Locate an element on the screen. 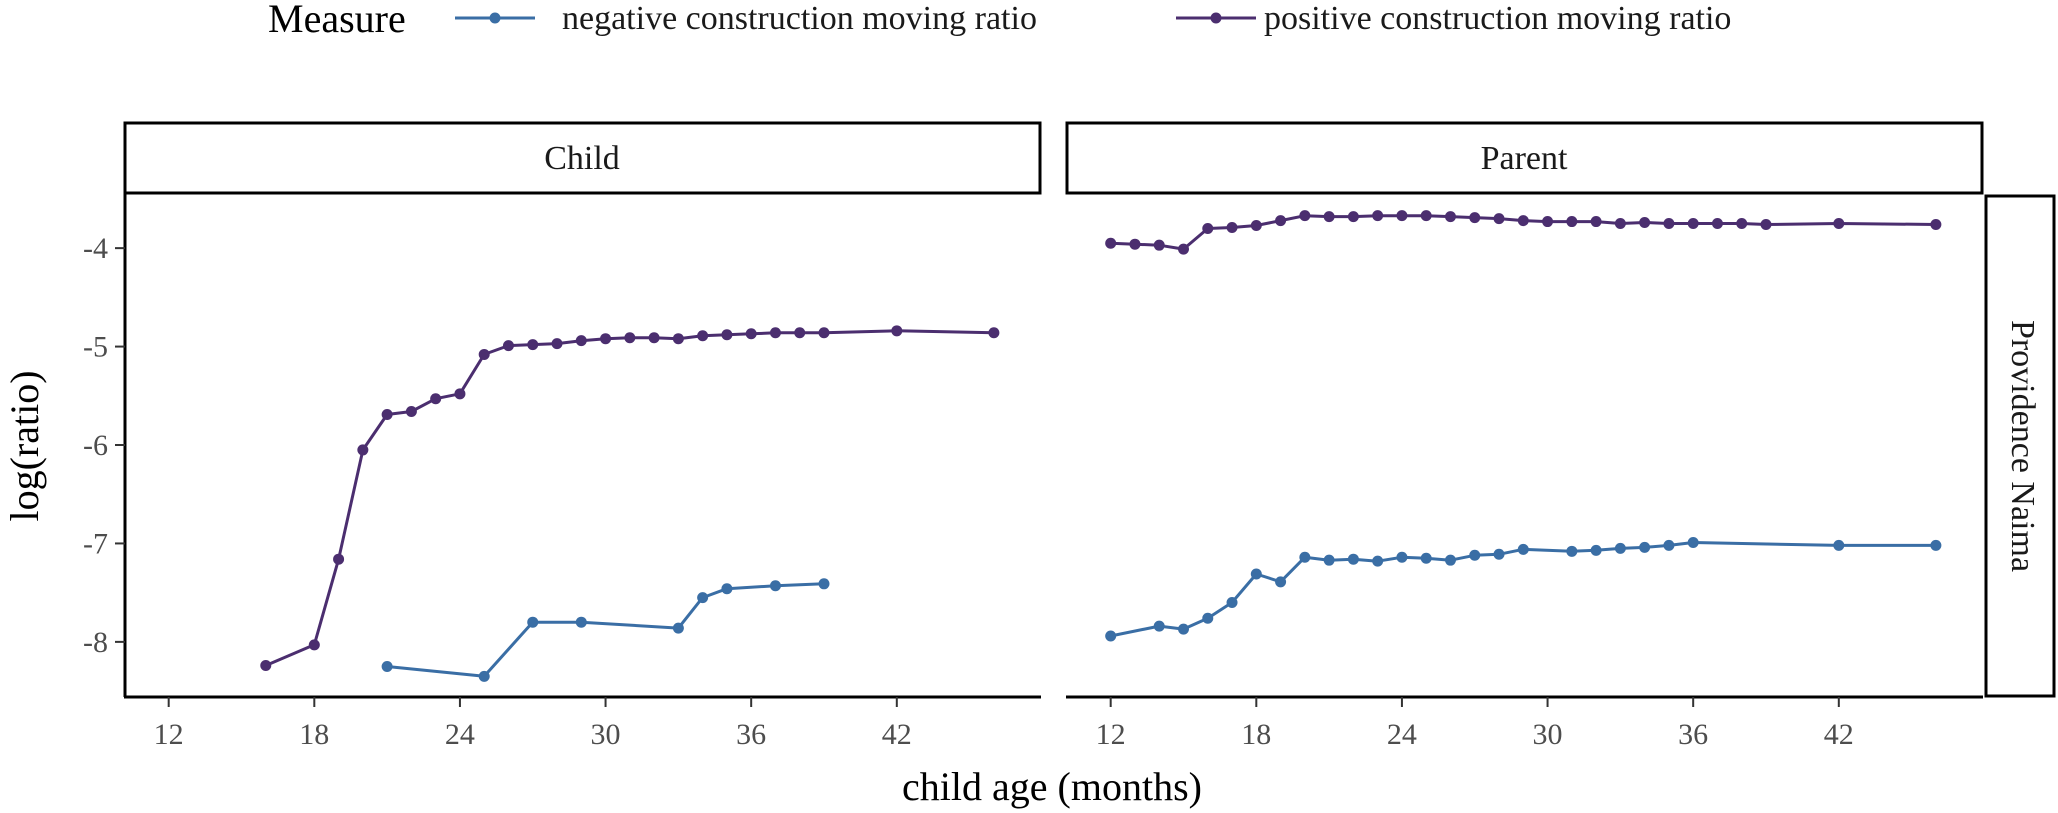  facet-strip-parent-label: Parent is located at coordinates (1524, 158).